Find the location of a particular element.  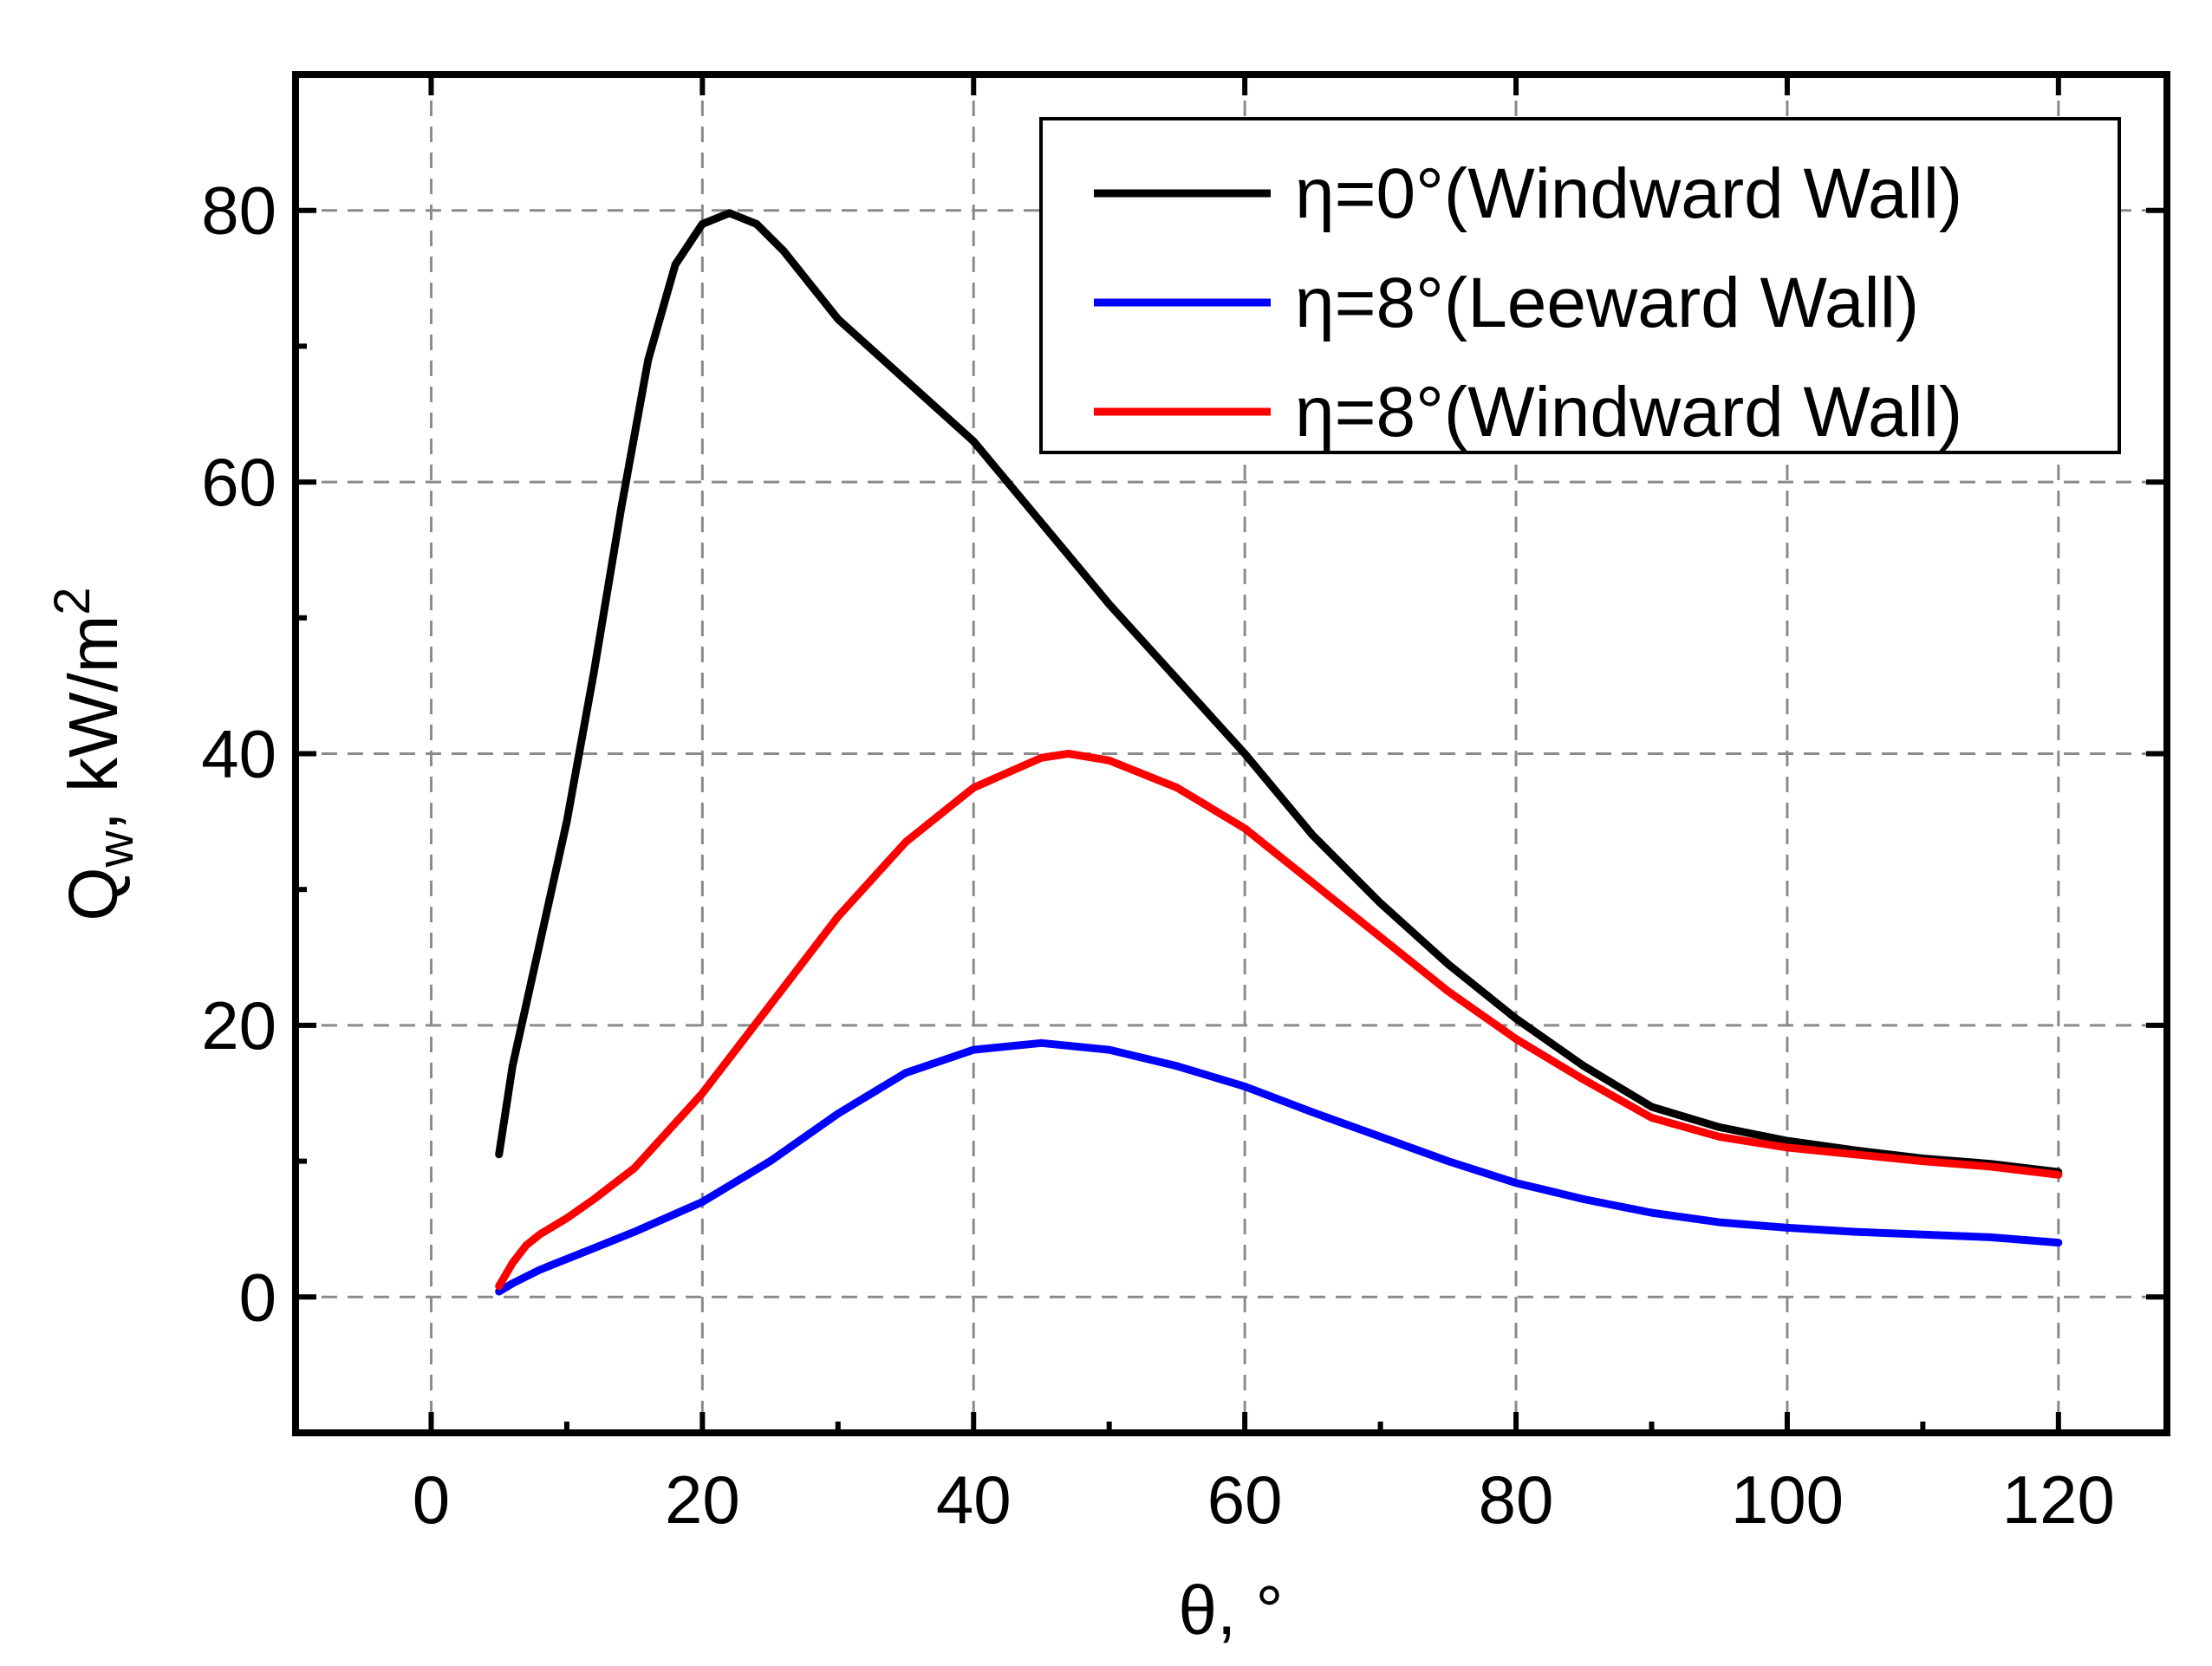

x-tick-label: 0 is located at coordinates (431, 1499).